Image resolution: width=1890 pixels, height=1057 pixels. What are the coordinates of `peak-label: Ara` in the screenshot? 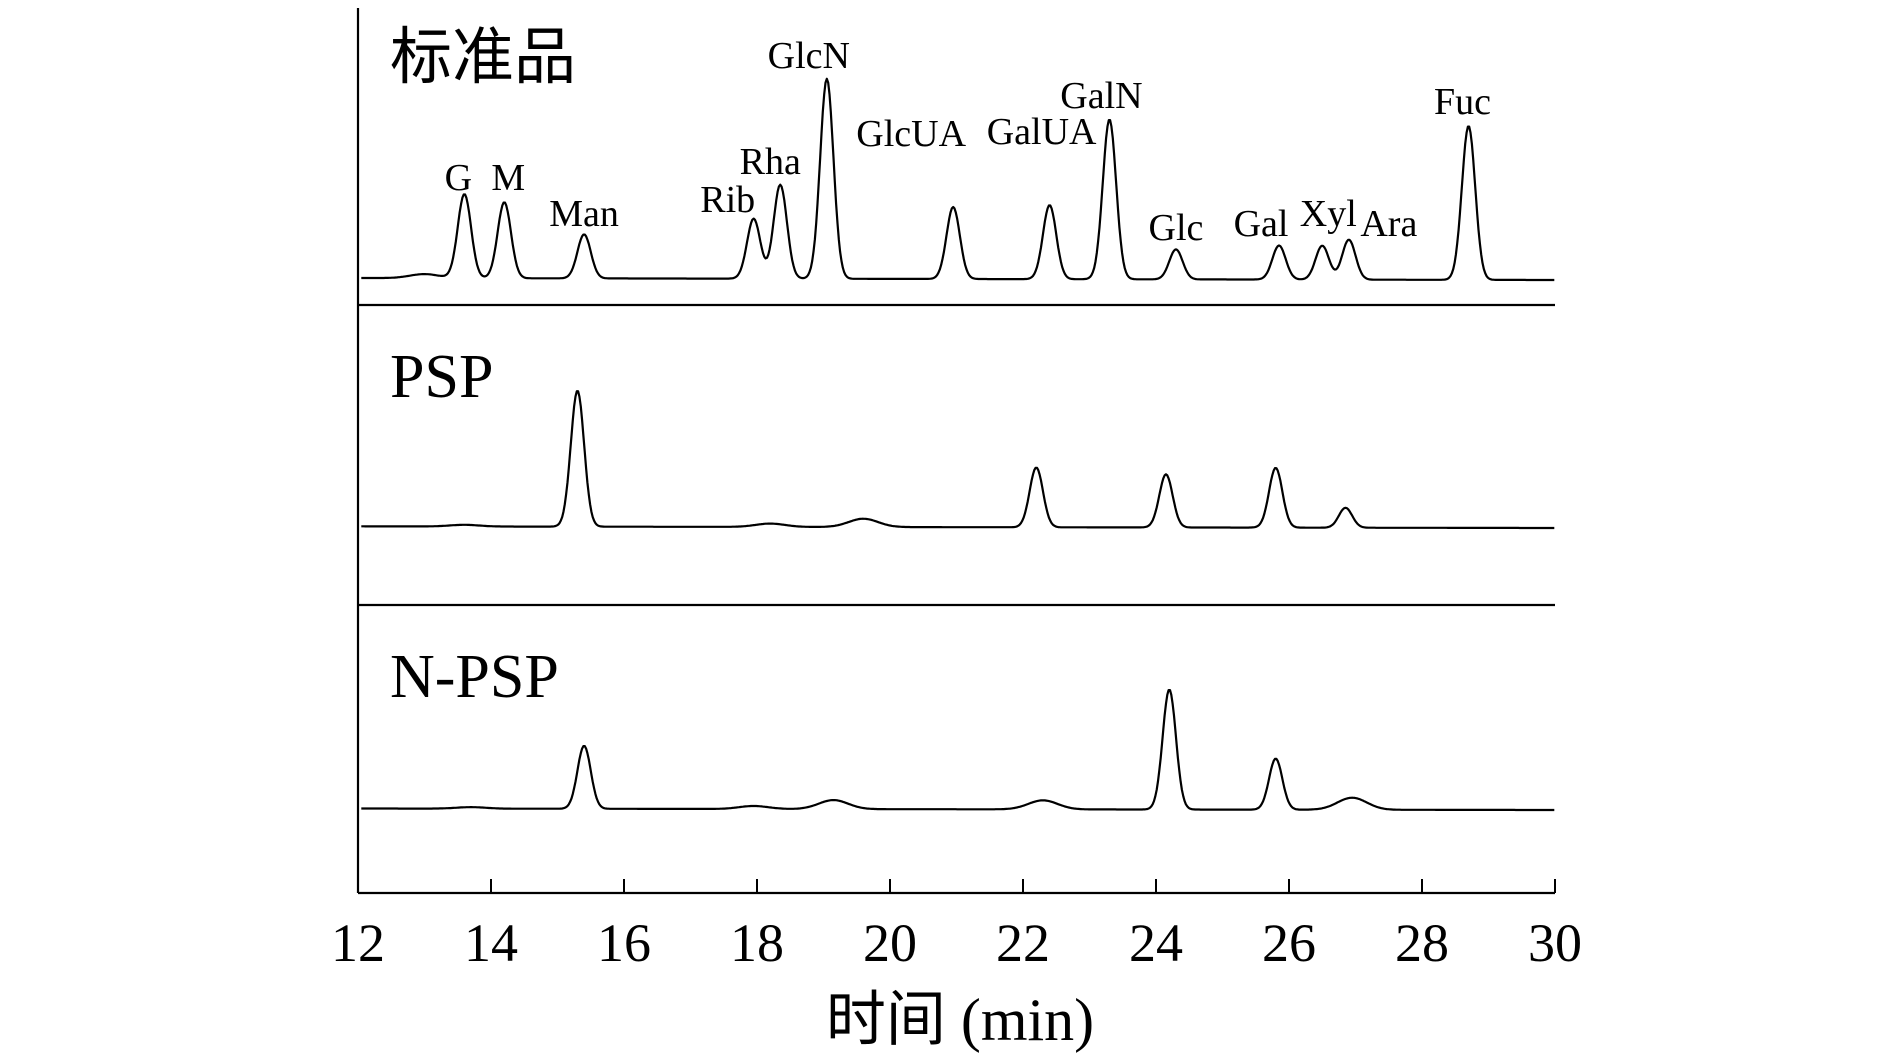 It's located at (1388, 224).